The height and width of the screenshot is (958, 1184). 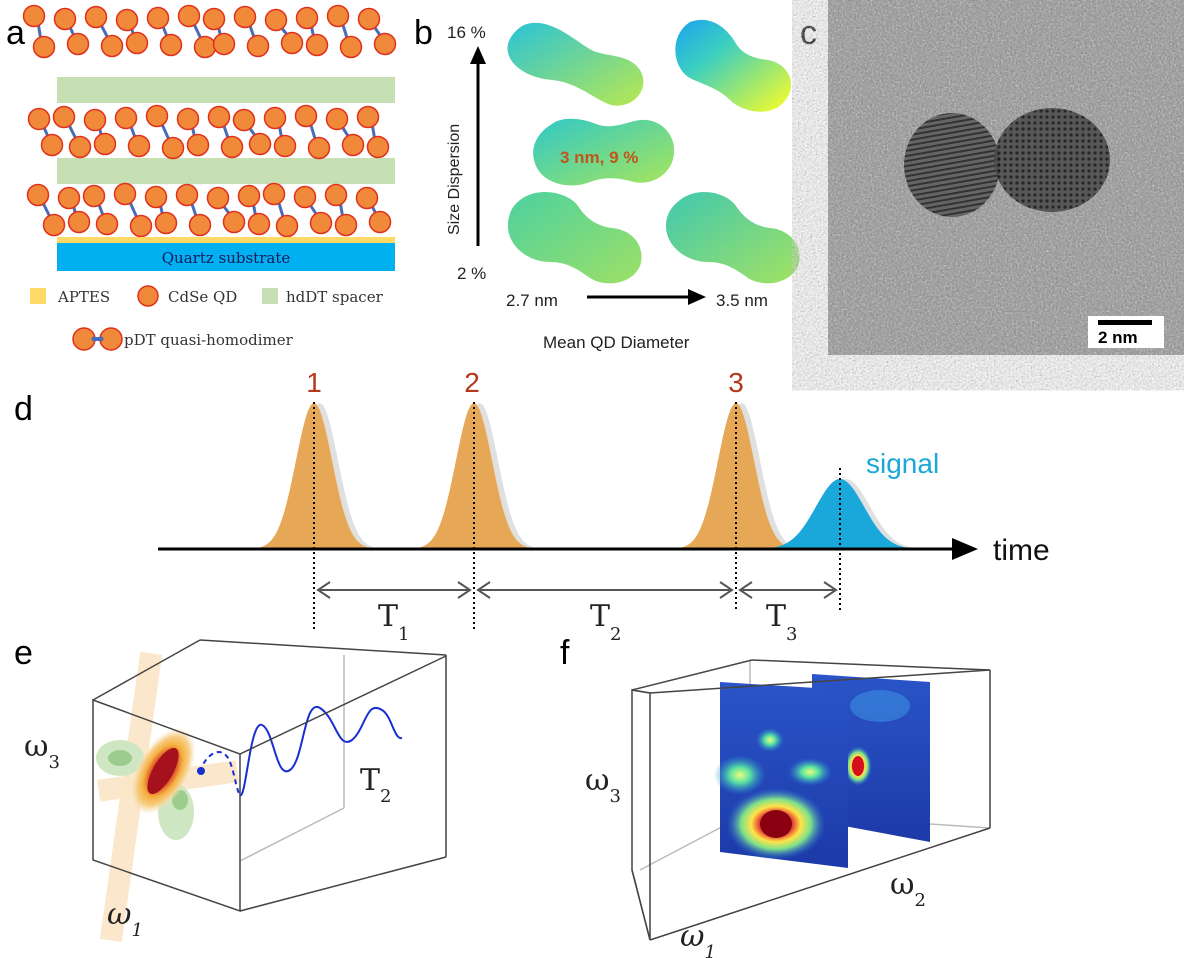 I want to click on axis-w3-e: ω3, so click(x=42, y=751).